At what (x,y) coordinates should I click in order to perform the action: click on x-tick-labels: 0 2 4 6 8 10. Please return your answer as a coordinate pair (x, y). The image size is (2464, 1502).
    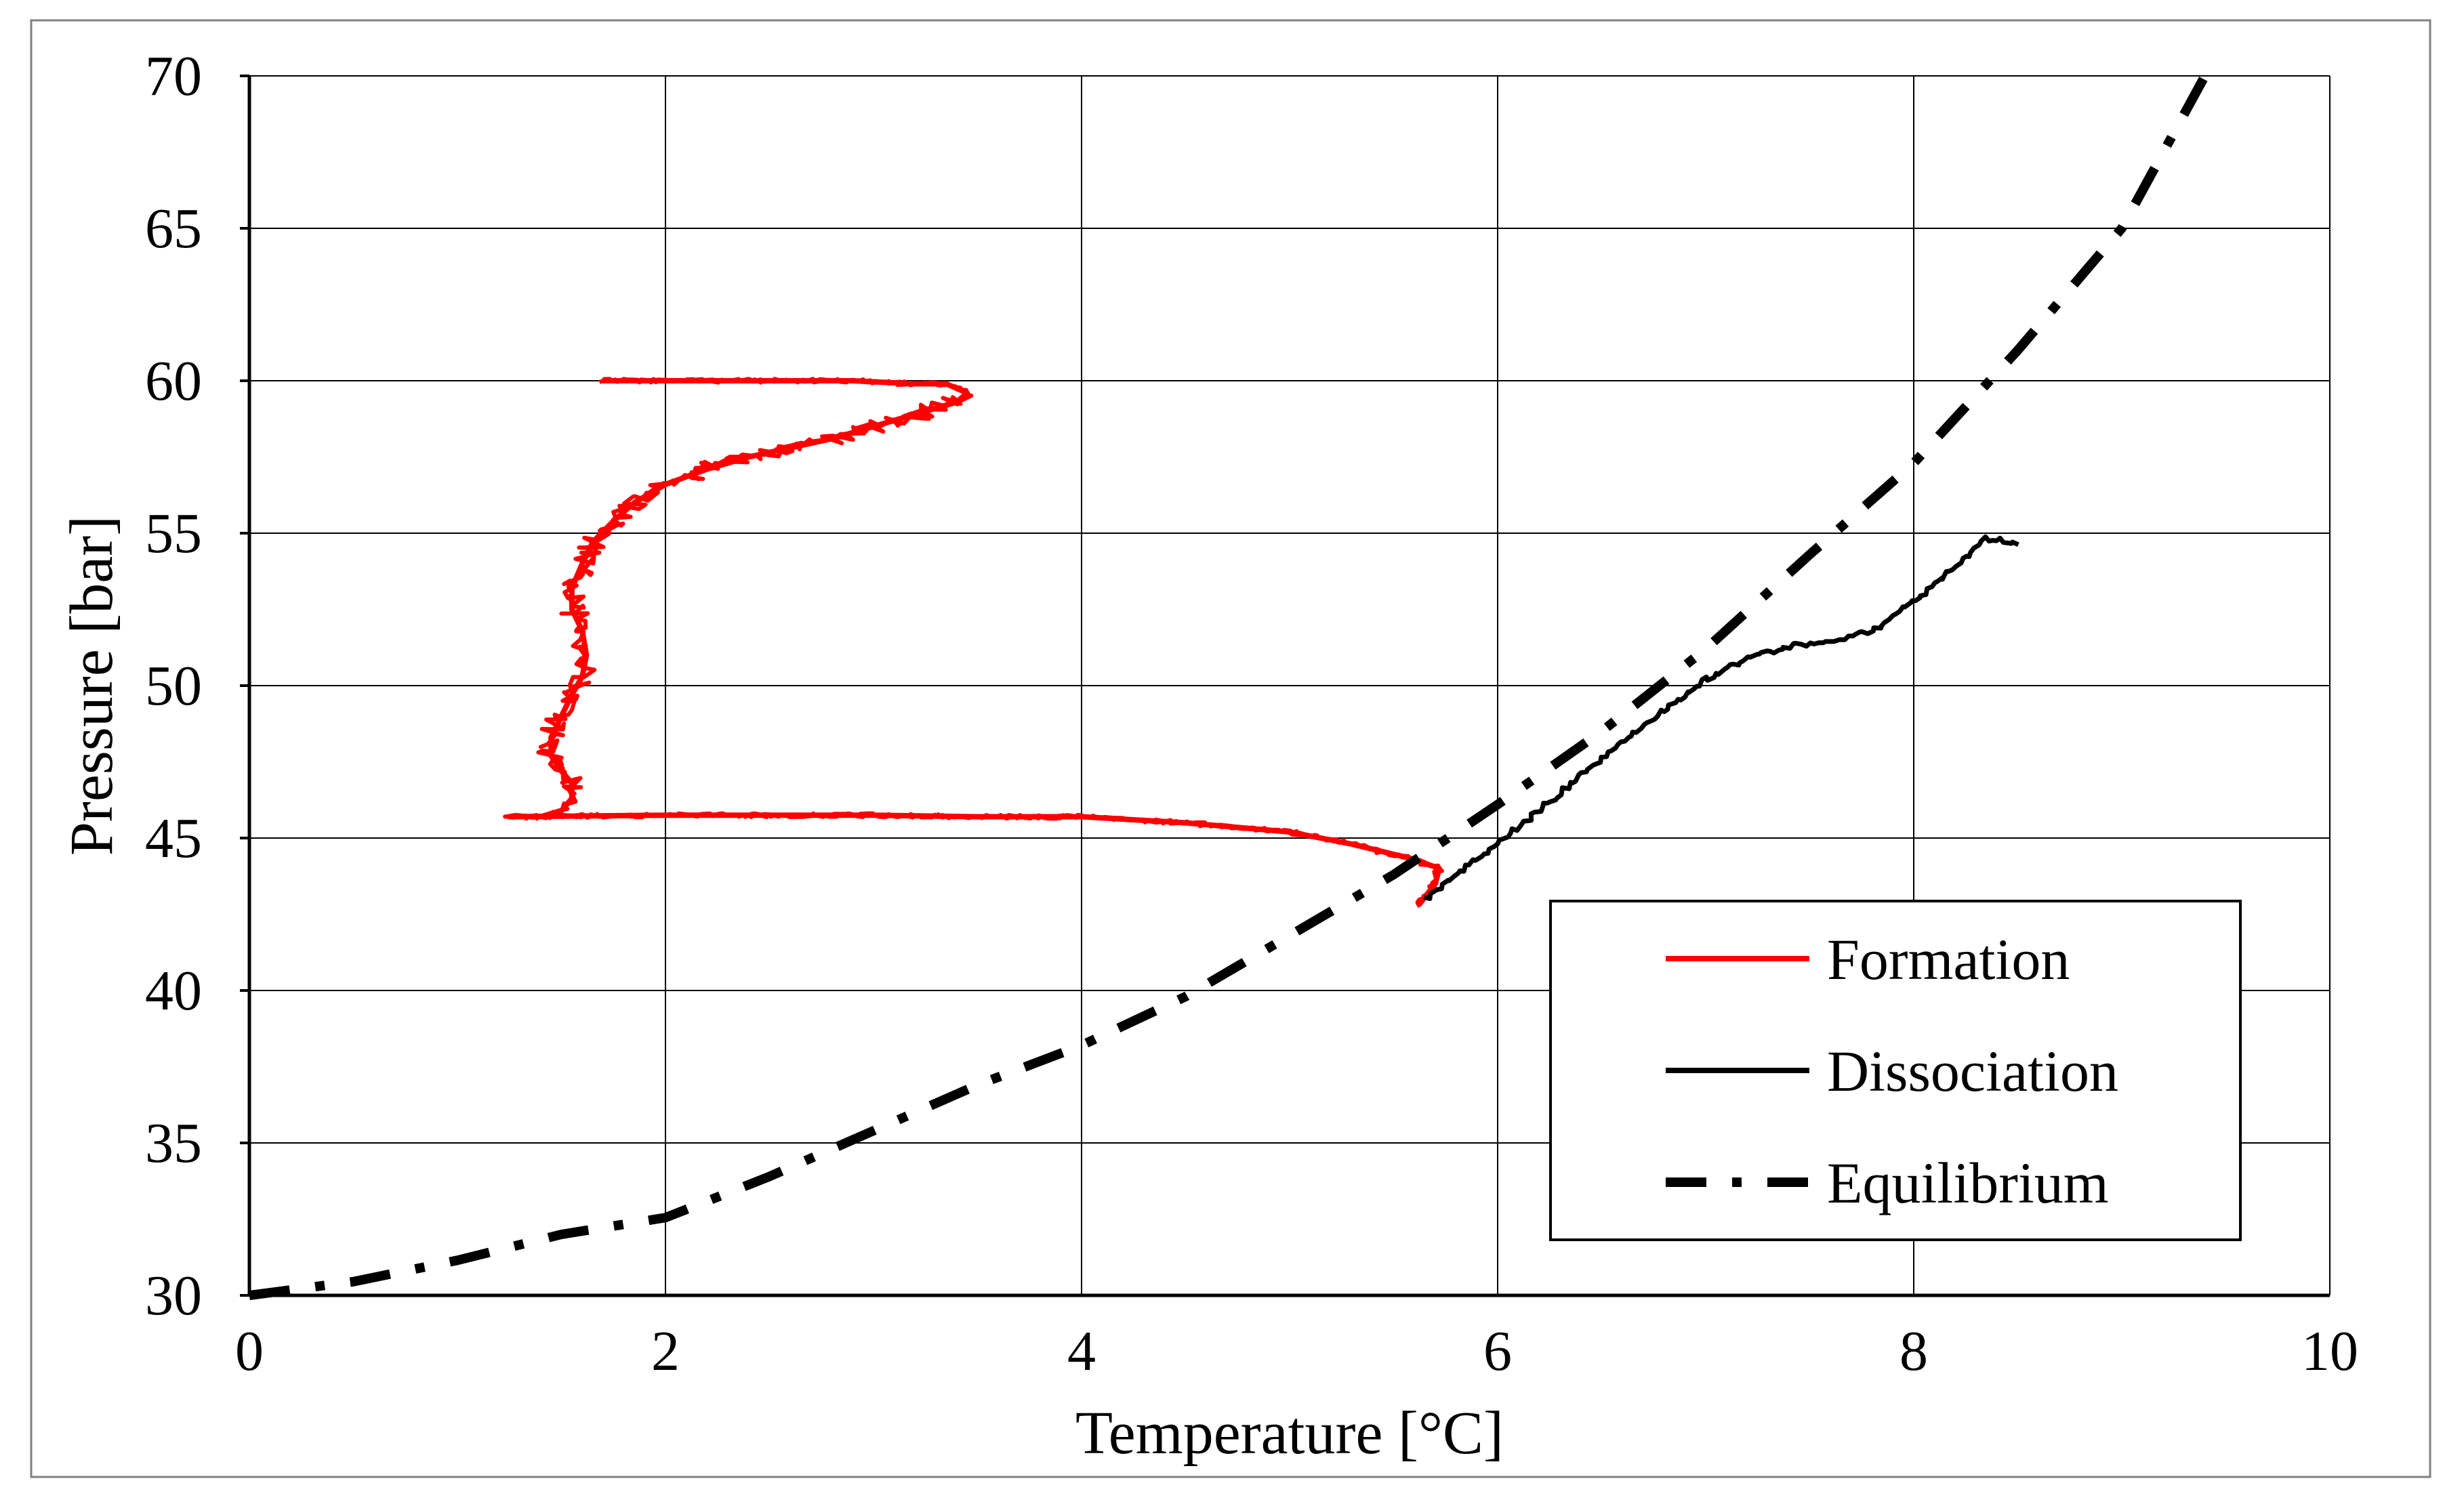
    Looking at the image, I should click on (1296, 1351).